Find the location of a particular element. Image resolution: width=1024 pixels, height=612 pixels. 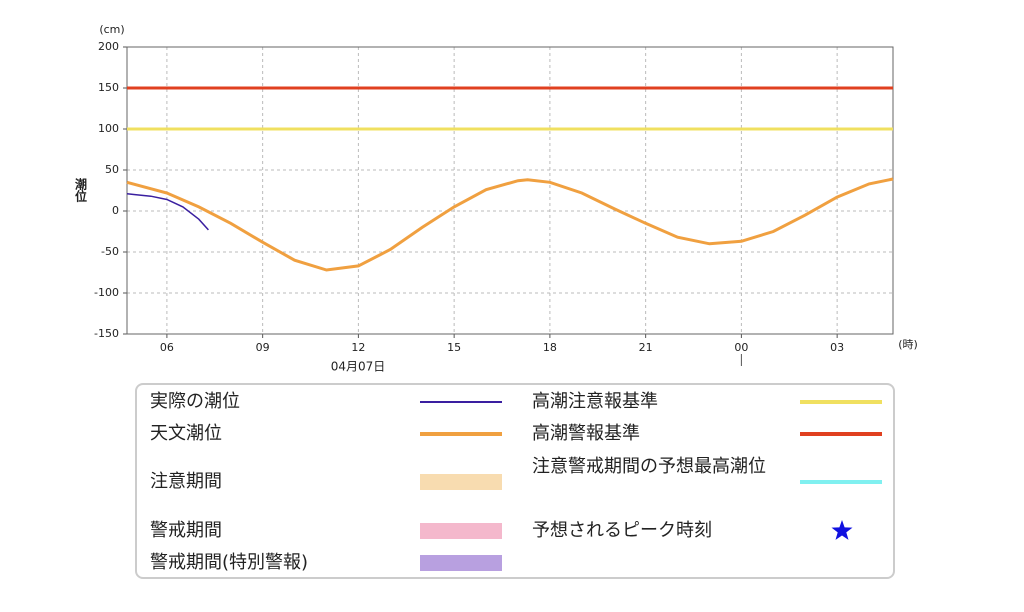

y-tick-label: 200 is located at coordinates (108, 46).